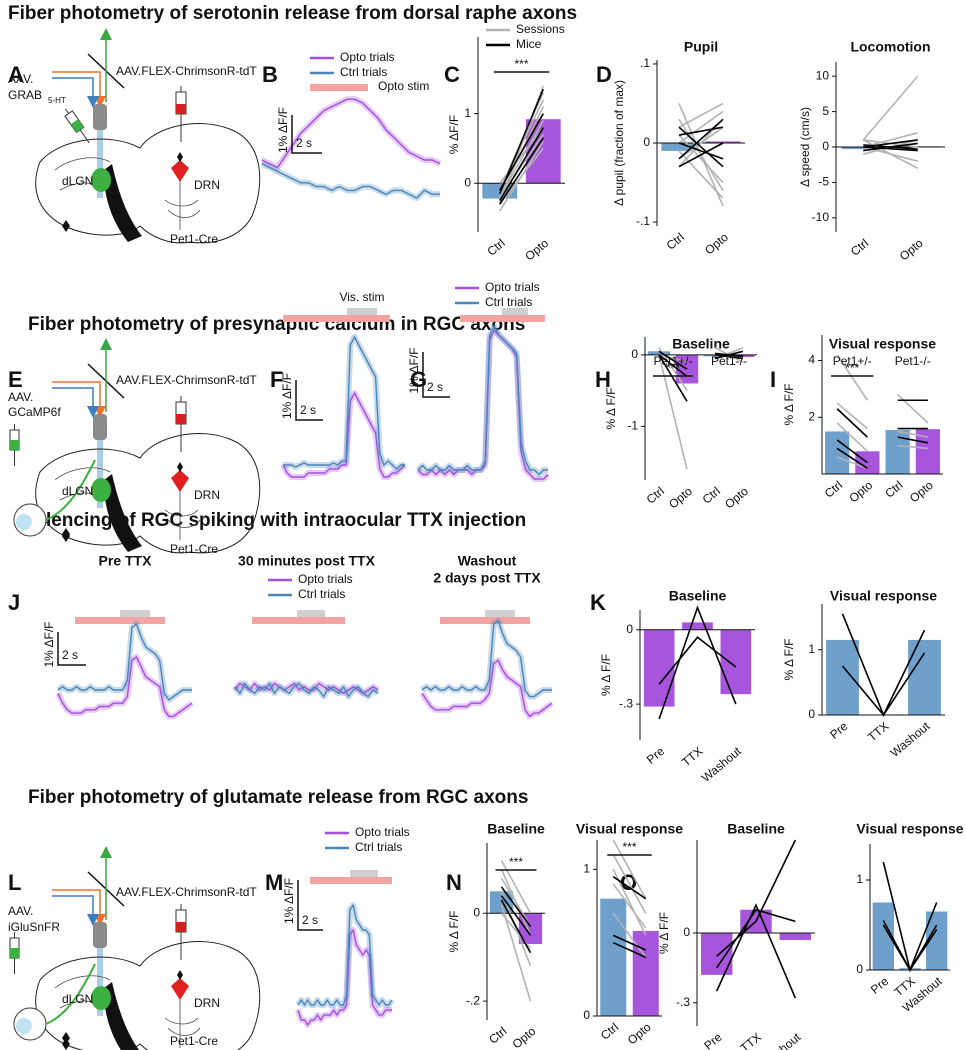 Image resolution: width=965 pixels, height=1050 pixels. I want to click on y-axis-label: % Δ F/F, so click(789, 404).